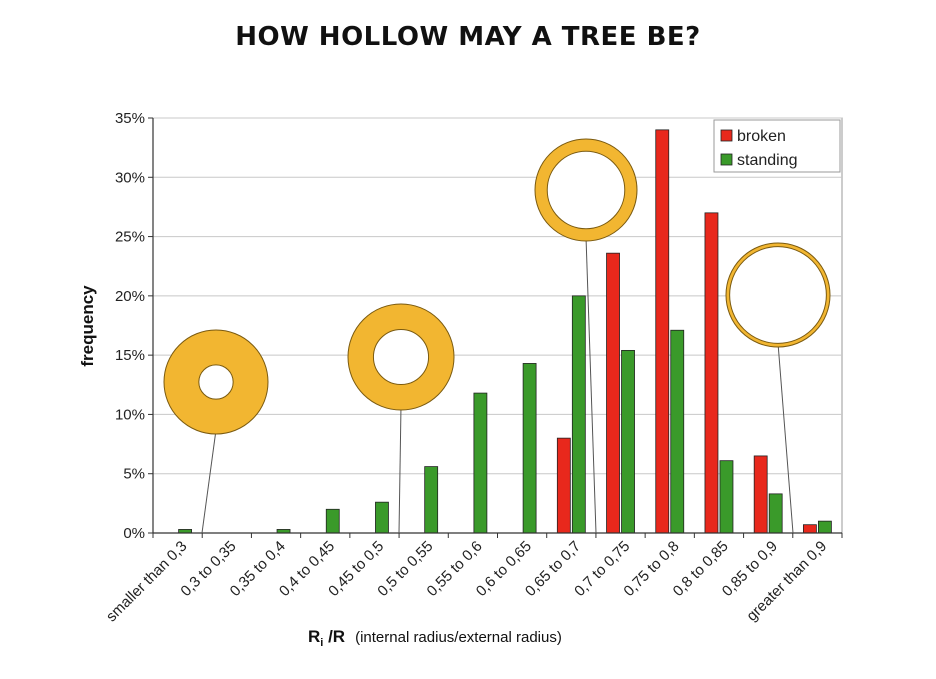  What do you see at coordinates (134, 533) in the screenshot?
I see `y-tick-label: 0%` at bounding box center [134, 533].